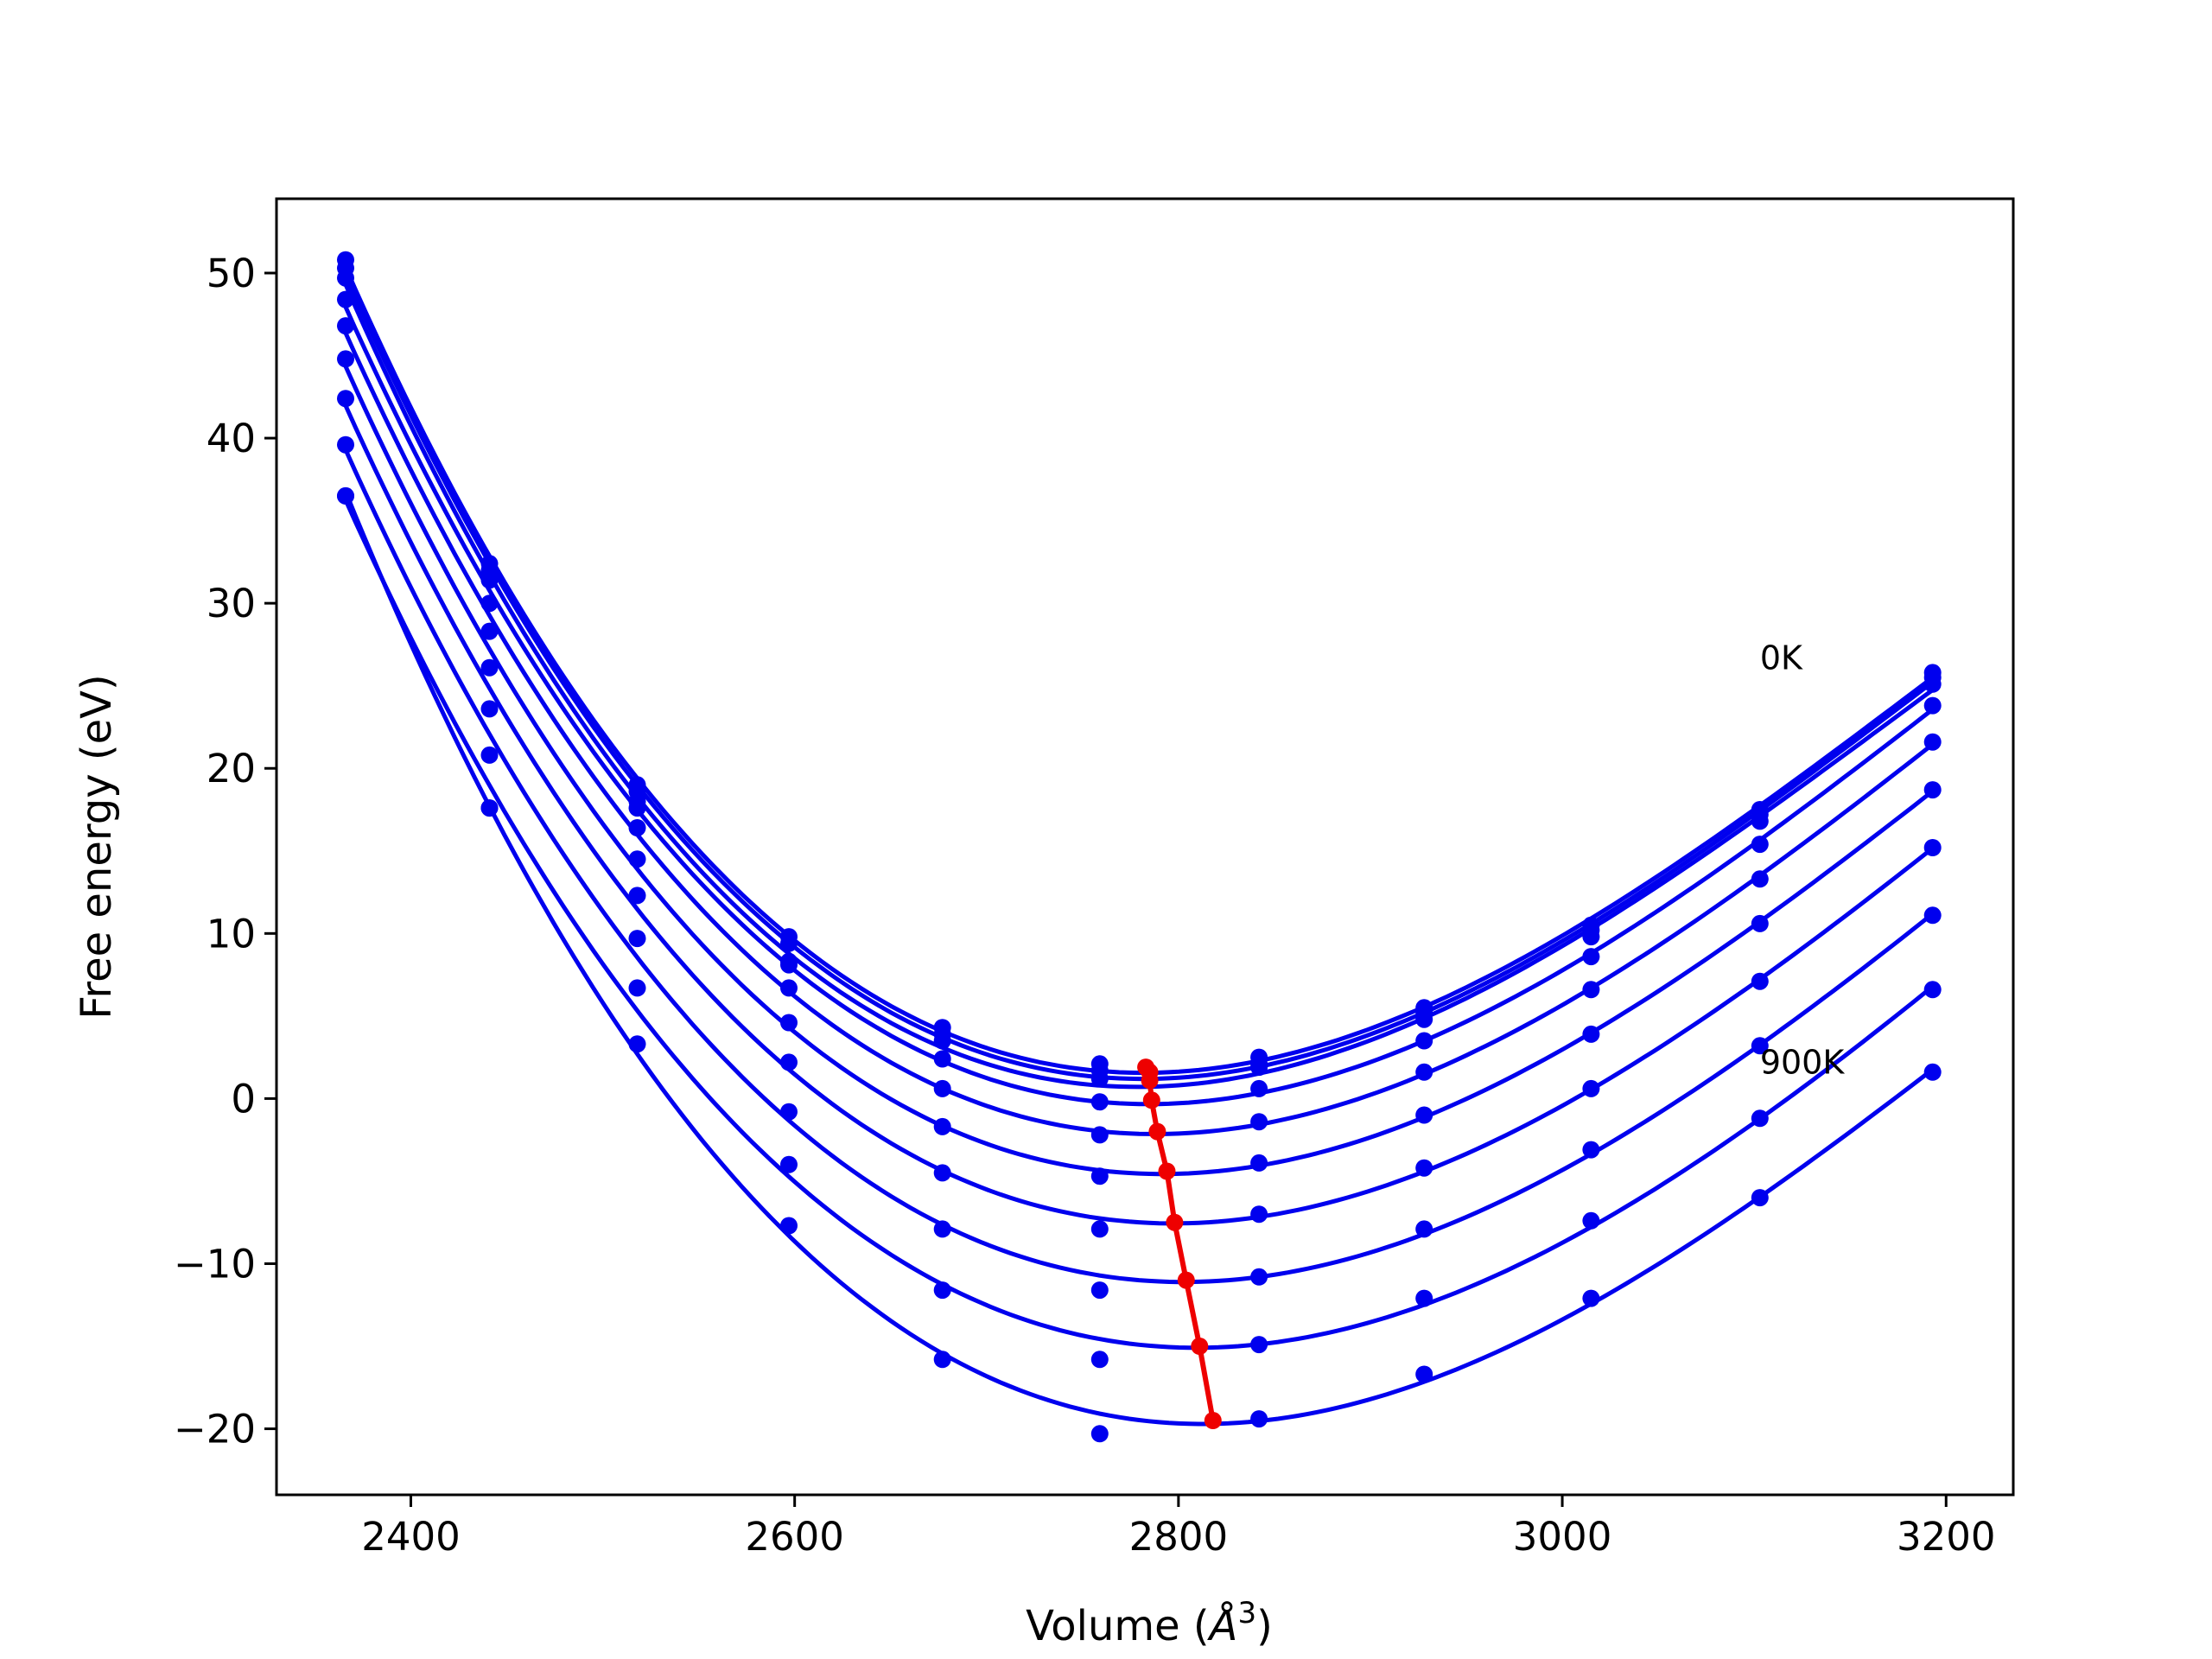  I want to click on x-axis-ticks: 2400 2600 2800 3000 3200, so click(1178, 1527).